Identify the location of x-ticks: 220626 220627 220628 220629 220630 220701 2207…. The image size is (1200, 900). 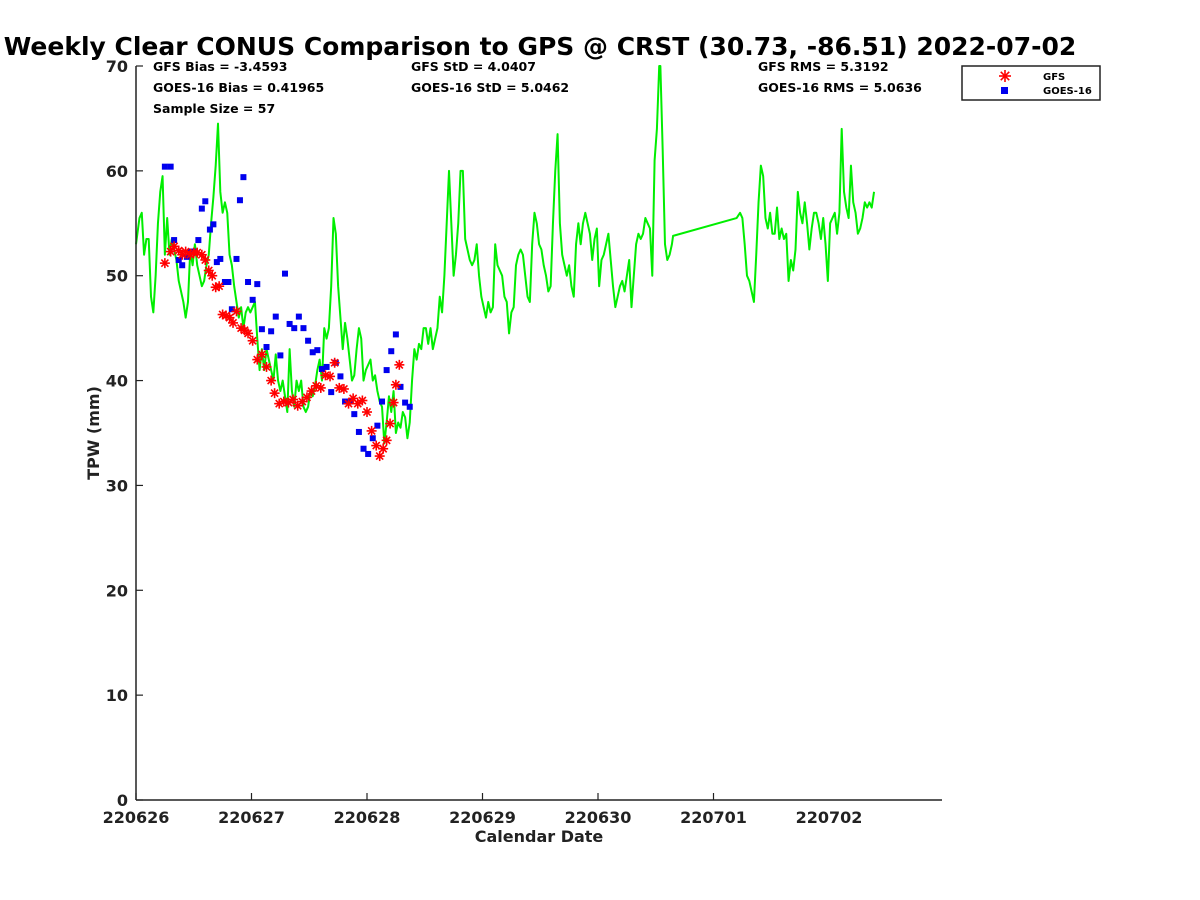
(482, 810).